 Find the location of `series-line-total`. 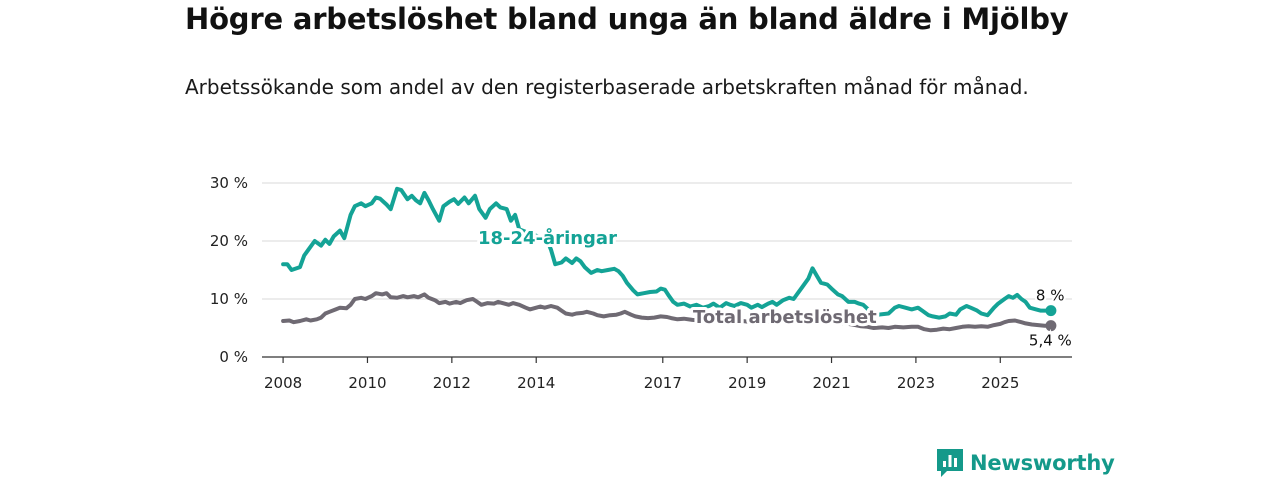

series-line-total is located at coordinates (667, 312).